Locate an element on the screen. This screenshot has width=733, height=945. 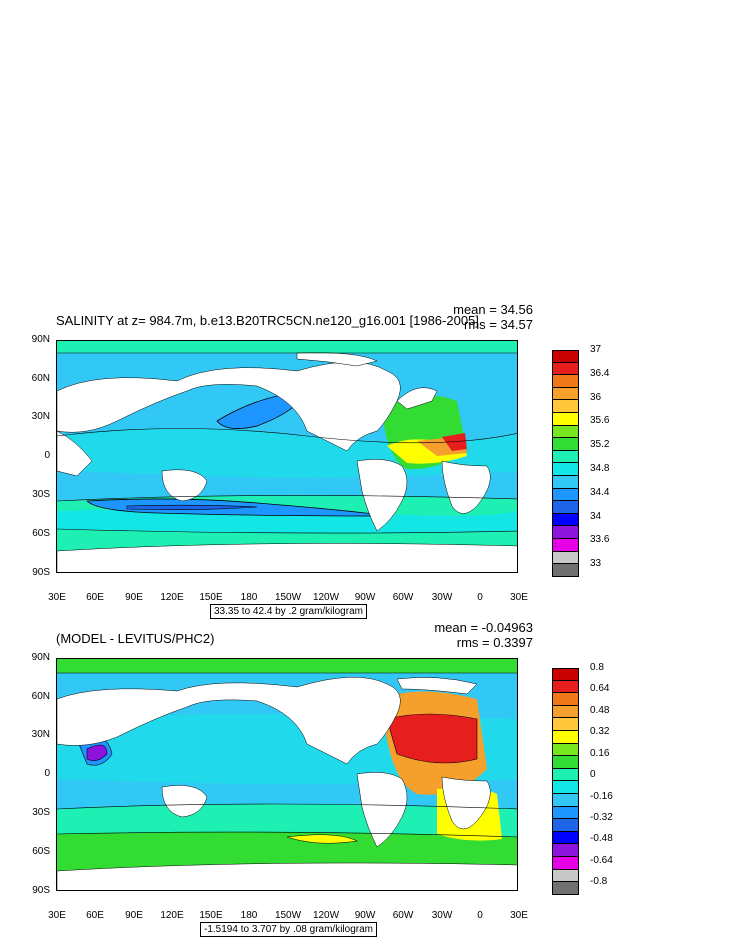
colorbar-tick-label: 35.6 is located at coordinates (600, 421).